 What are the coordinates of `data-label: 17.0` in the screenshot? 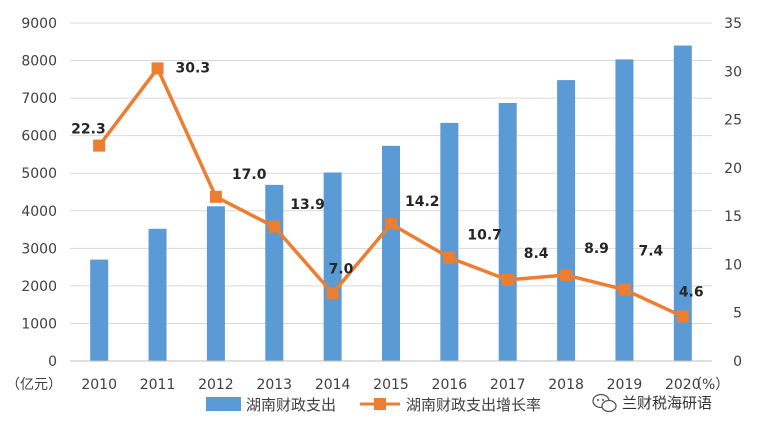 It's located at (249, 175).